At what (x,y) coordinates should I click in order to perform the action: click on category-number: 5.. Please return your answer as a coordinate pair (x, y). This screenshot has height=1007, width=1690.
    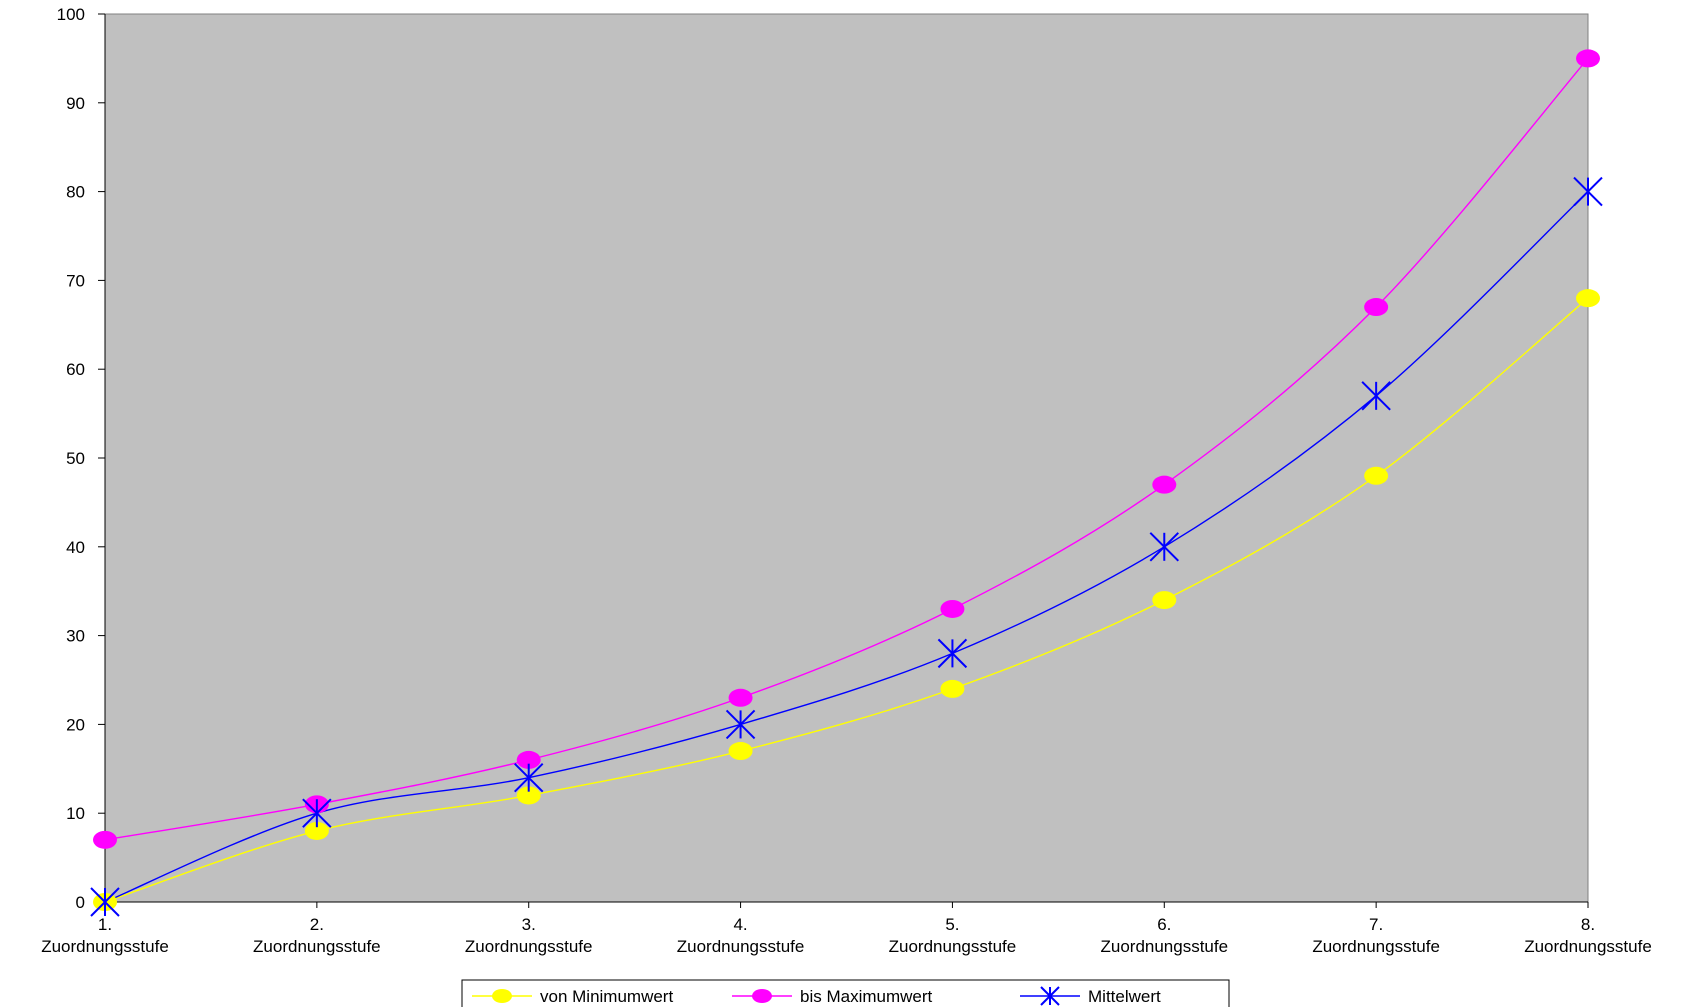
    Looking at the image, I should click on (952, 924).